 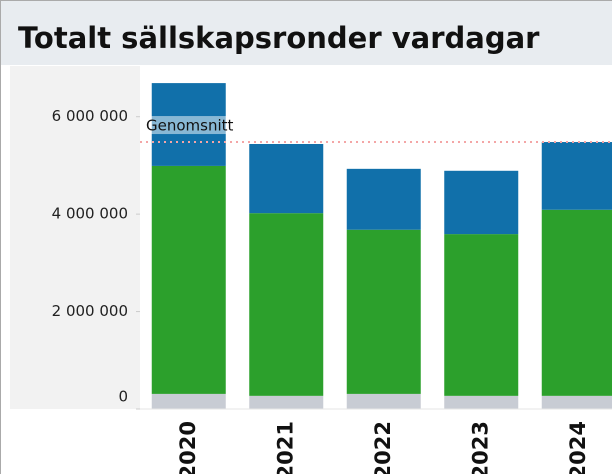 I want to click on reference-label-bg, so click(x=185, y=125).